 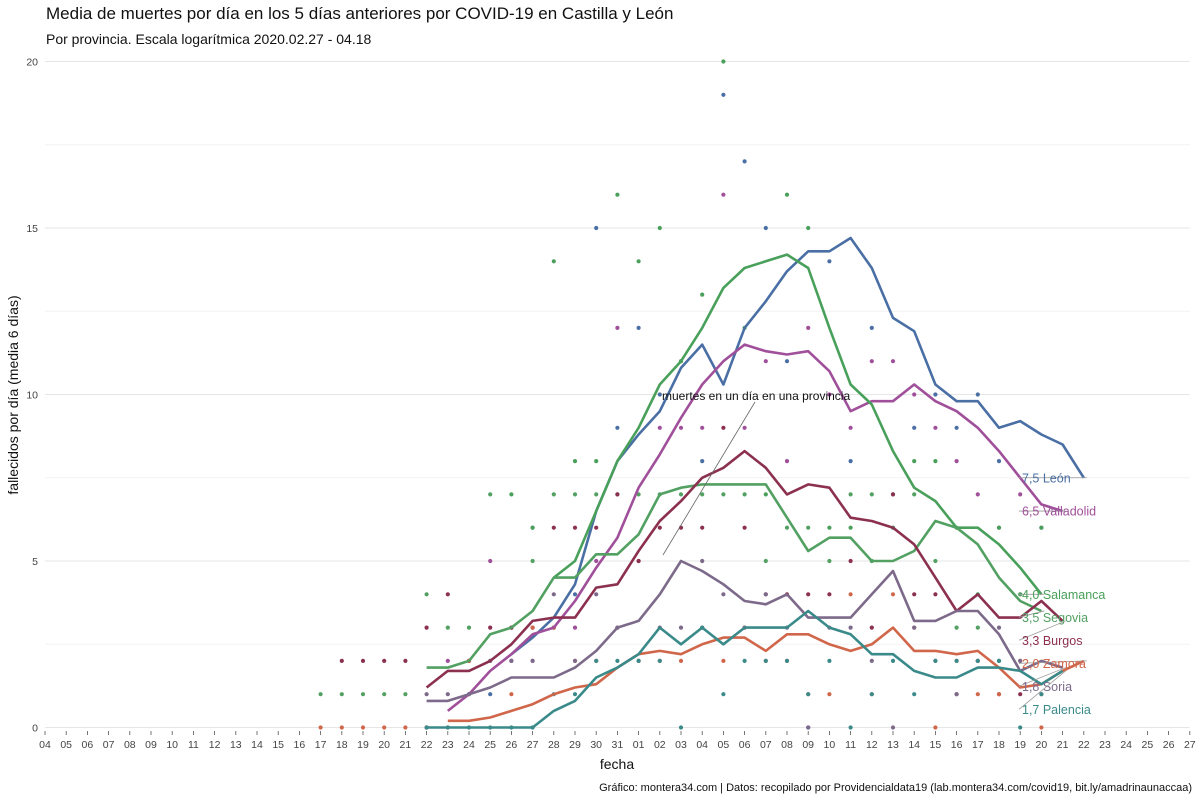 What do you see at coordinates (13, 394) in the screenshot?
I see `y-axis-title: fallecidos por día (media 6 días)` at bounding box center [13, 394].